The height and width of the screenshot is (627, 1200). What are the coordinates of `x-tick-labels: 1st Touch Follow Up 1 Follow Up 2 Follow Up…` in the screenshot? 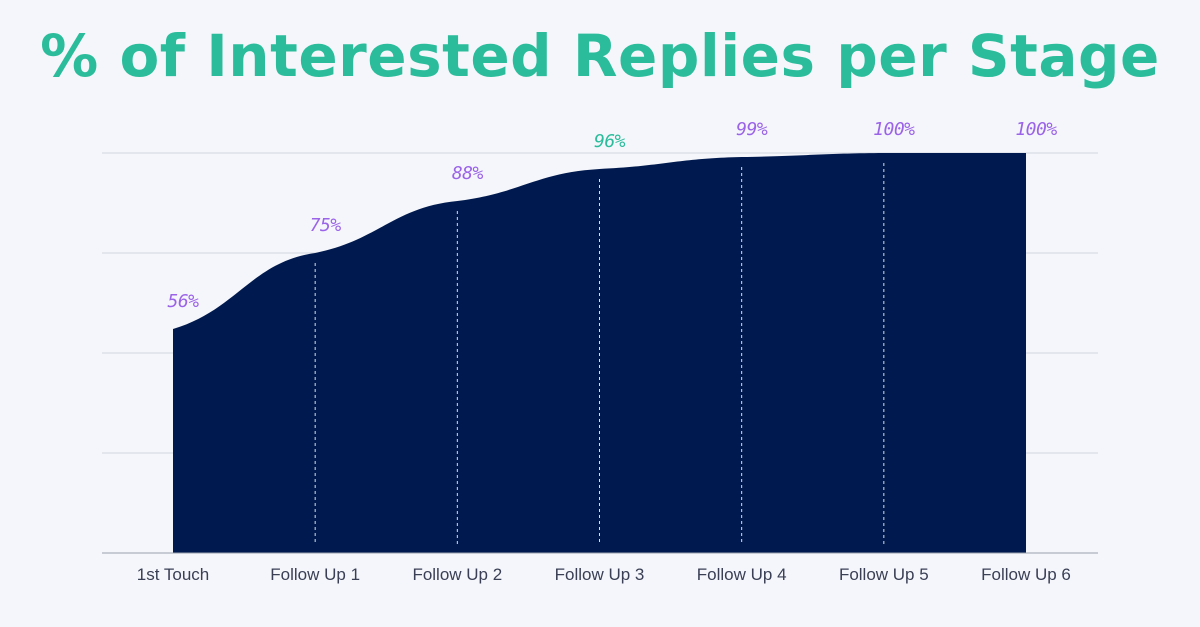 It's located at (604, 574).